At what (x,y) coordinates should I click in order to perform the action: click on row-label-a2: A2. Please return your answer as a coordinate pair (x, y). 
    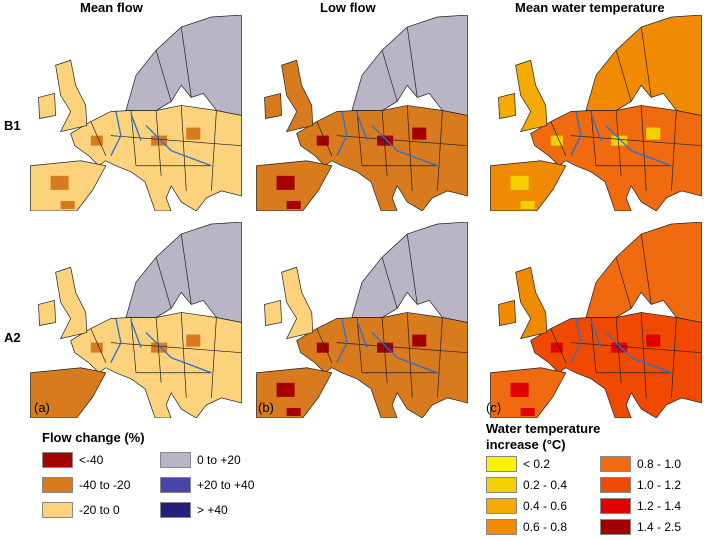
    Looking at the image, I should click on (12, 337).